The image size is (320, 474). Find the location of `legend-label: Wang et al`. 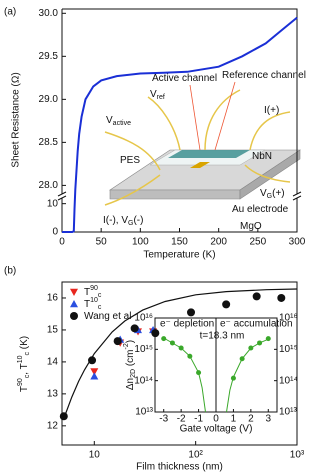

legend-label: Wang et al is located at coordinates (107, 316).